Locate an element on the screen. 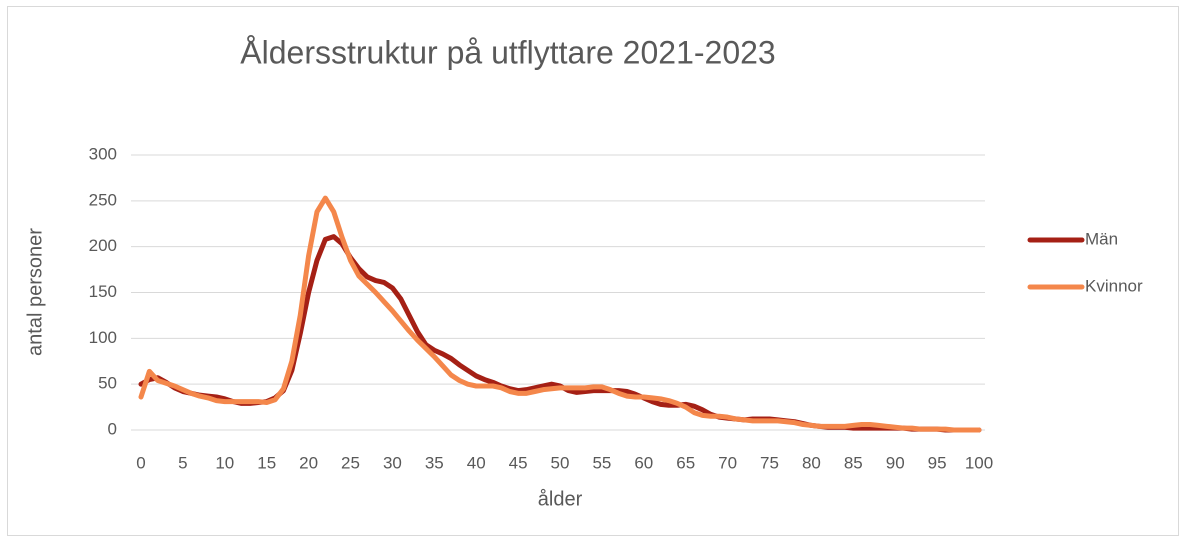  y-tick-label: 200 is located at coordinates (103, 245).